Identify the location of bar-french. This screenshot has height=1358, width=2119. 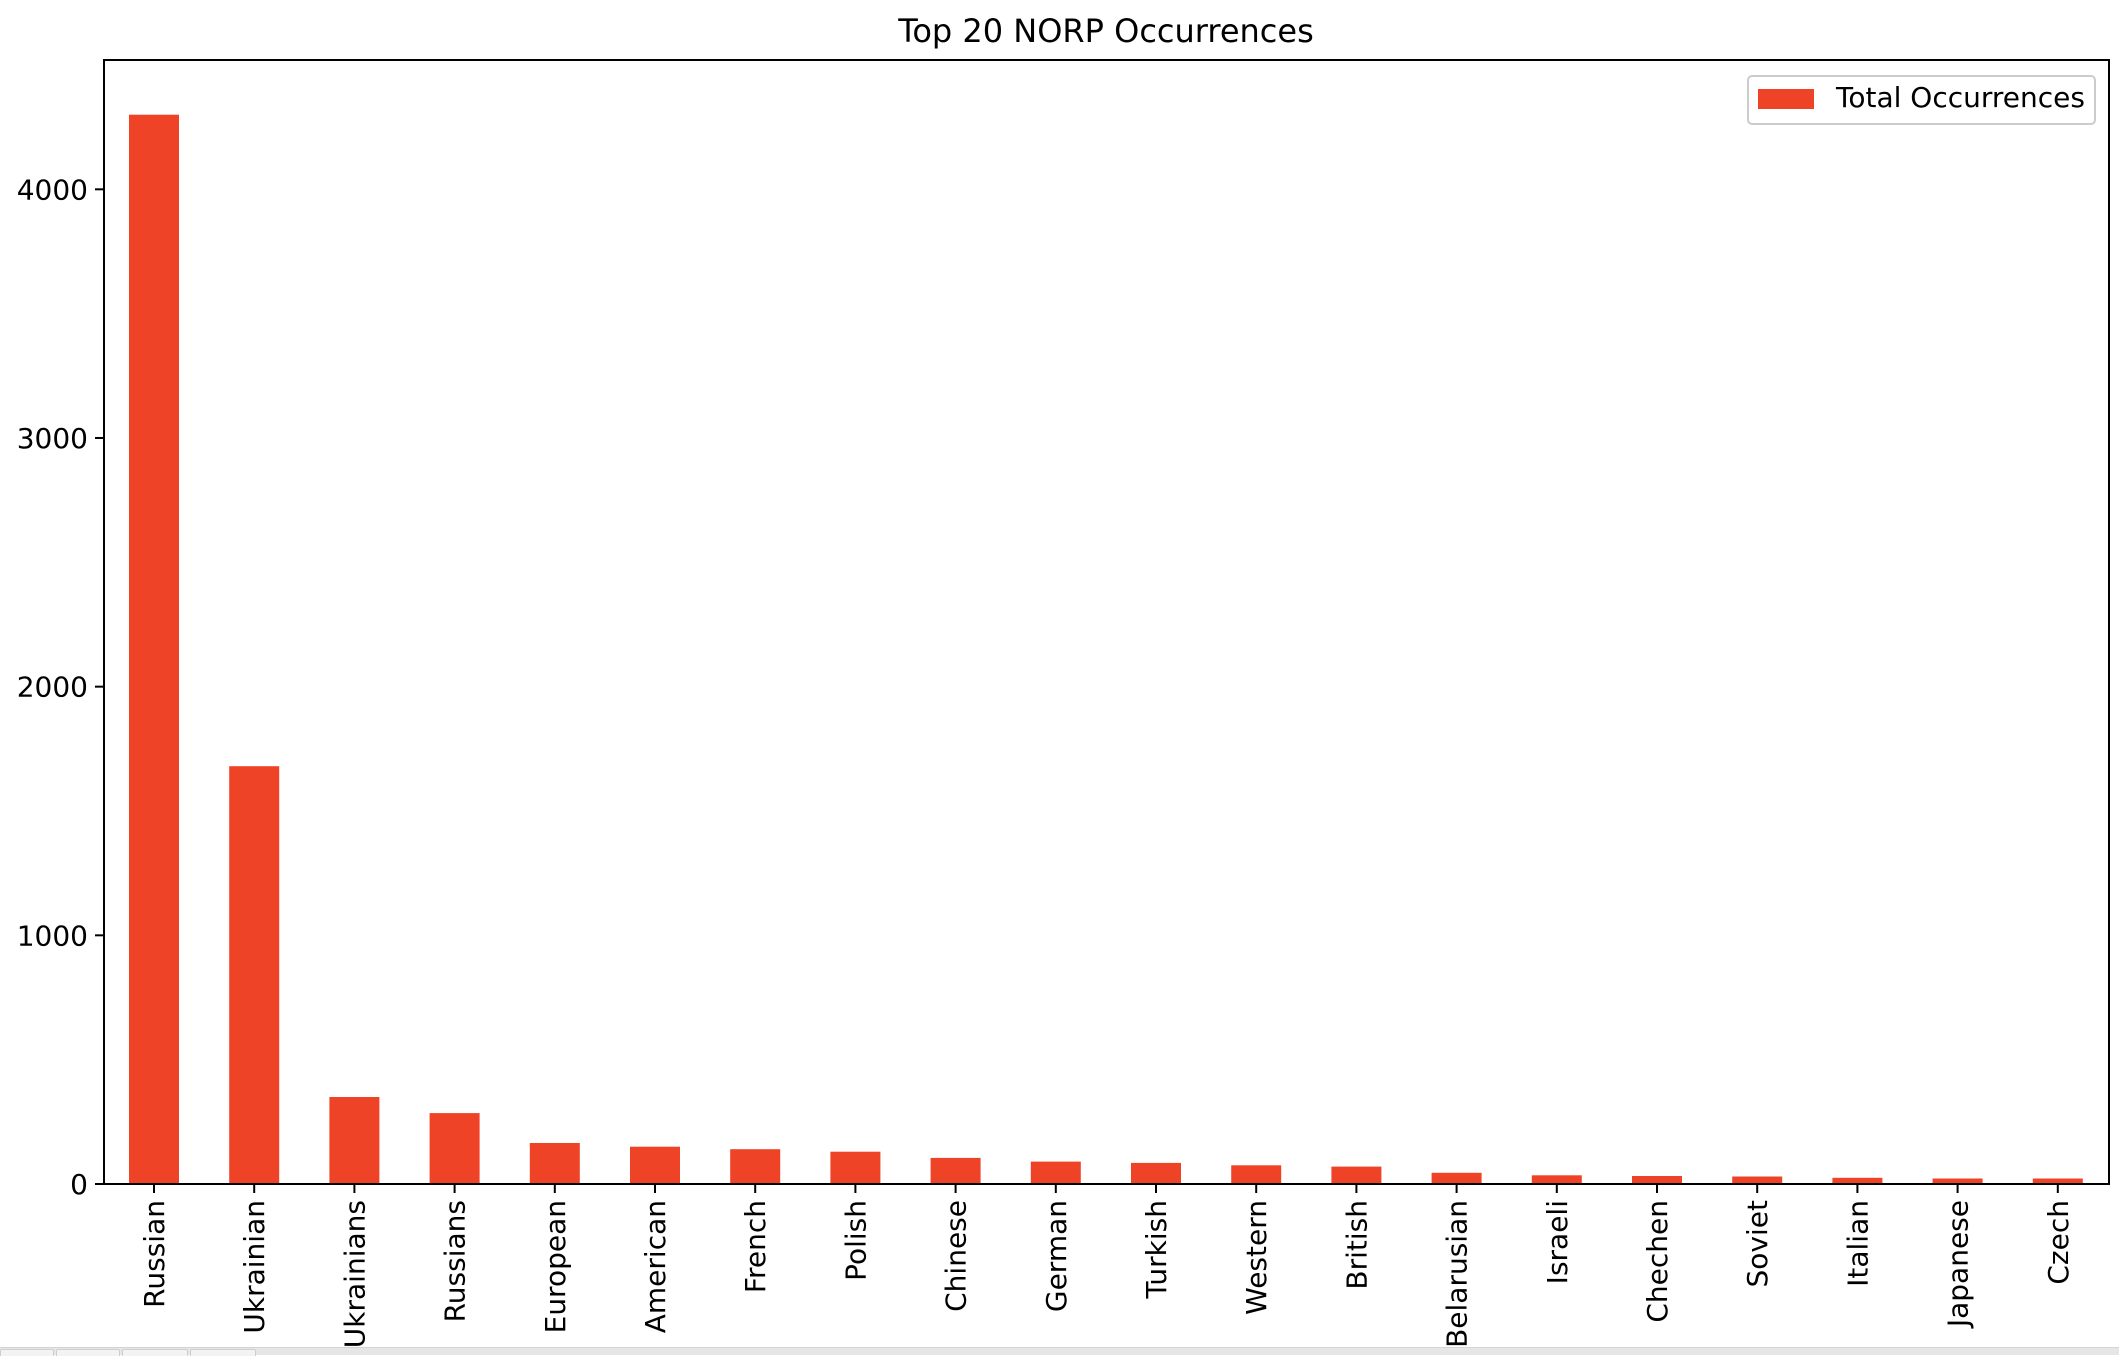
(755, 1166).